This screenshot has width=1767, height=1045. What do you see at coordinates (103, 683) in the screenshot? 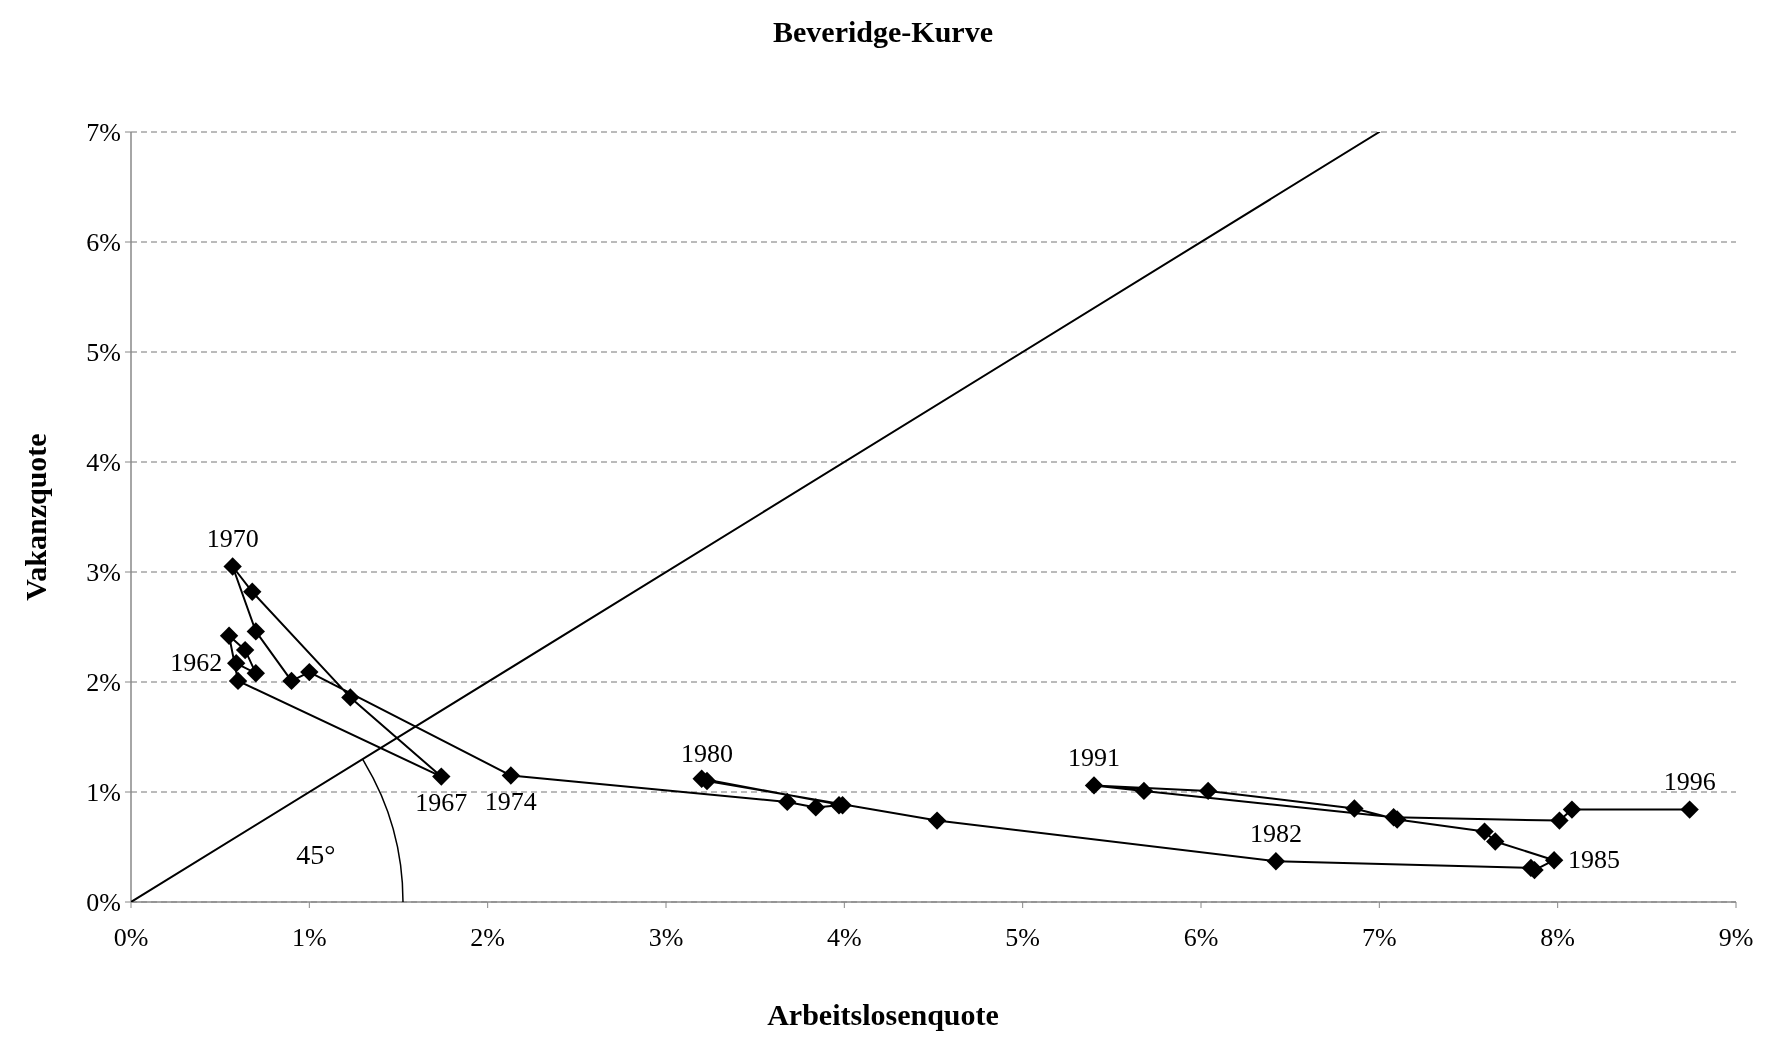
I see `y-tick-label: 2%` at bounding box center [103, 683].